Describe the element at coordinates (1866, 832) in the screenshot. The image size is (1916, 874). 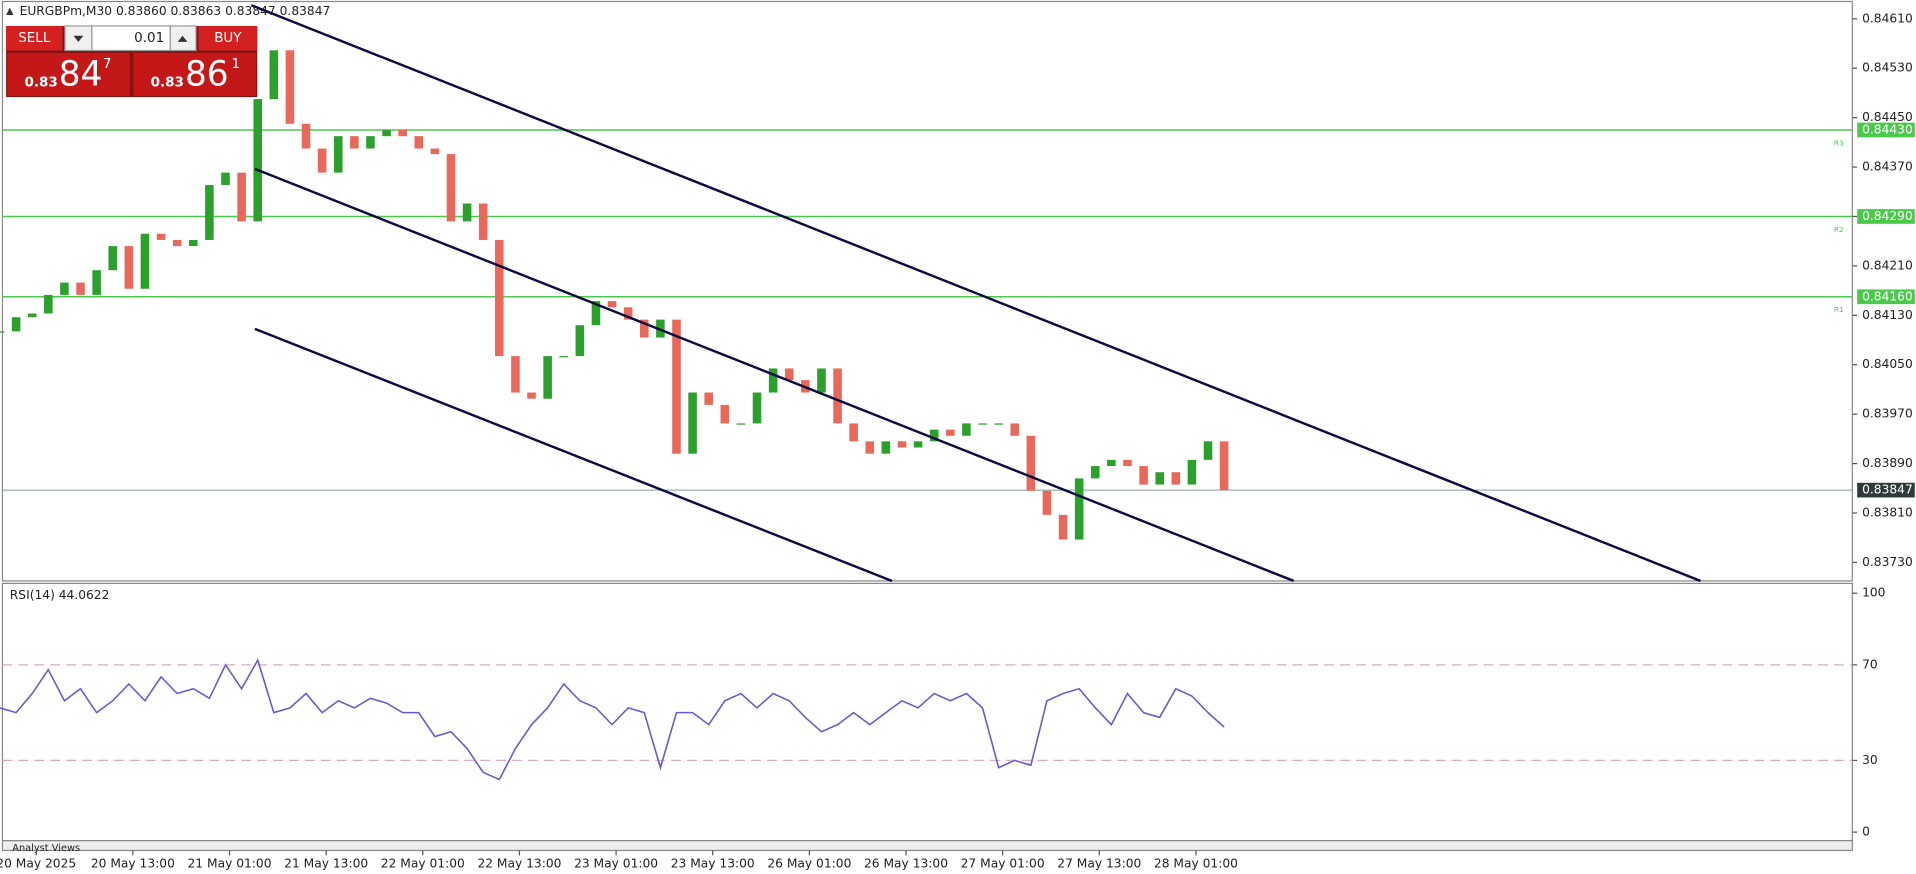
I see `rsi-tick-label: 0` at that location.